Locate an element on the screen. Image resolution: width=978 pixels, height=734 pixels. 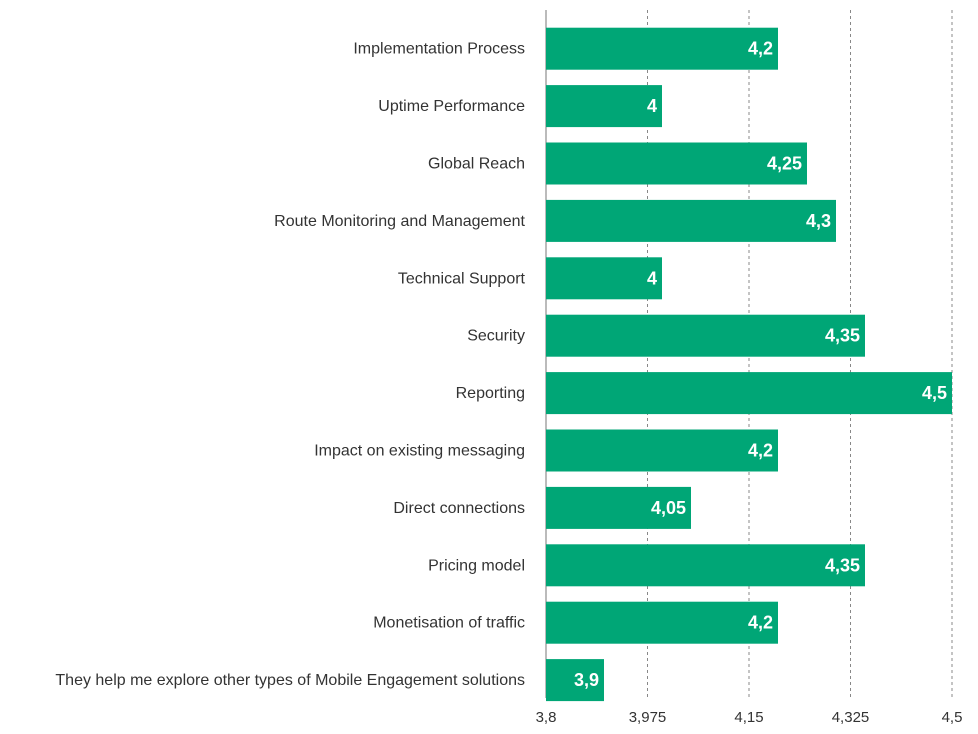
x-tick-label: 3,8 is located at coordinates (546, 717).